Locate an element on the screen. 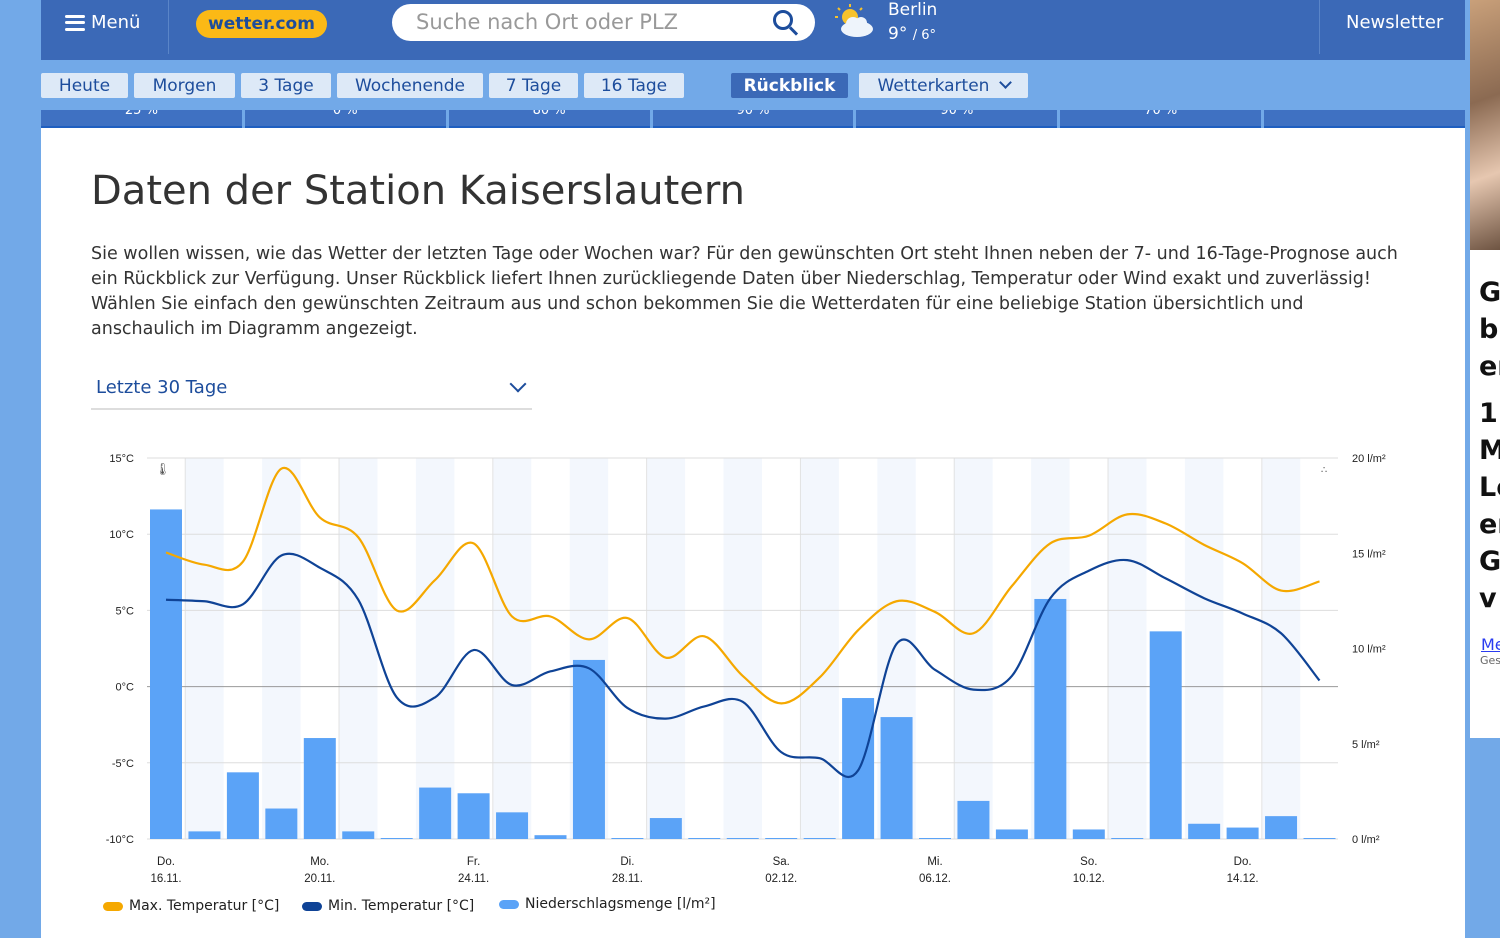 The width and height of the screenshot is (1500, 938). y-right-tick: 10 l/m² is located at coordinates (1369, 650).